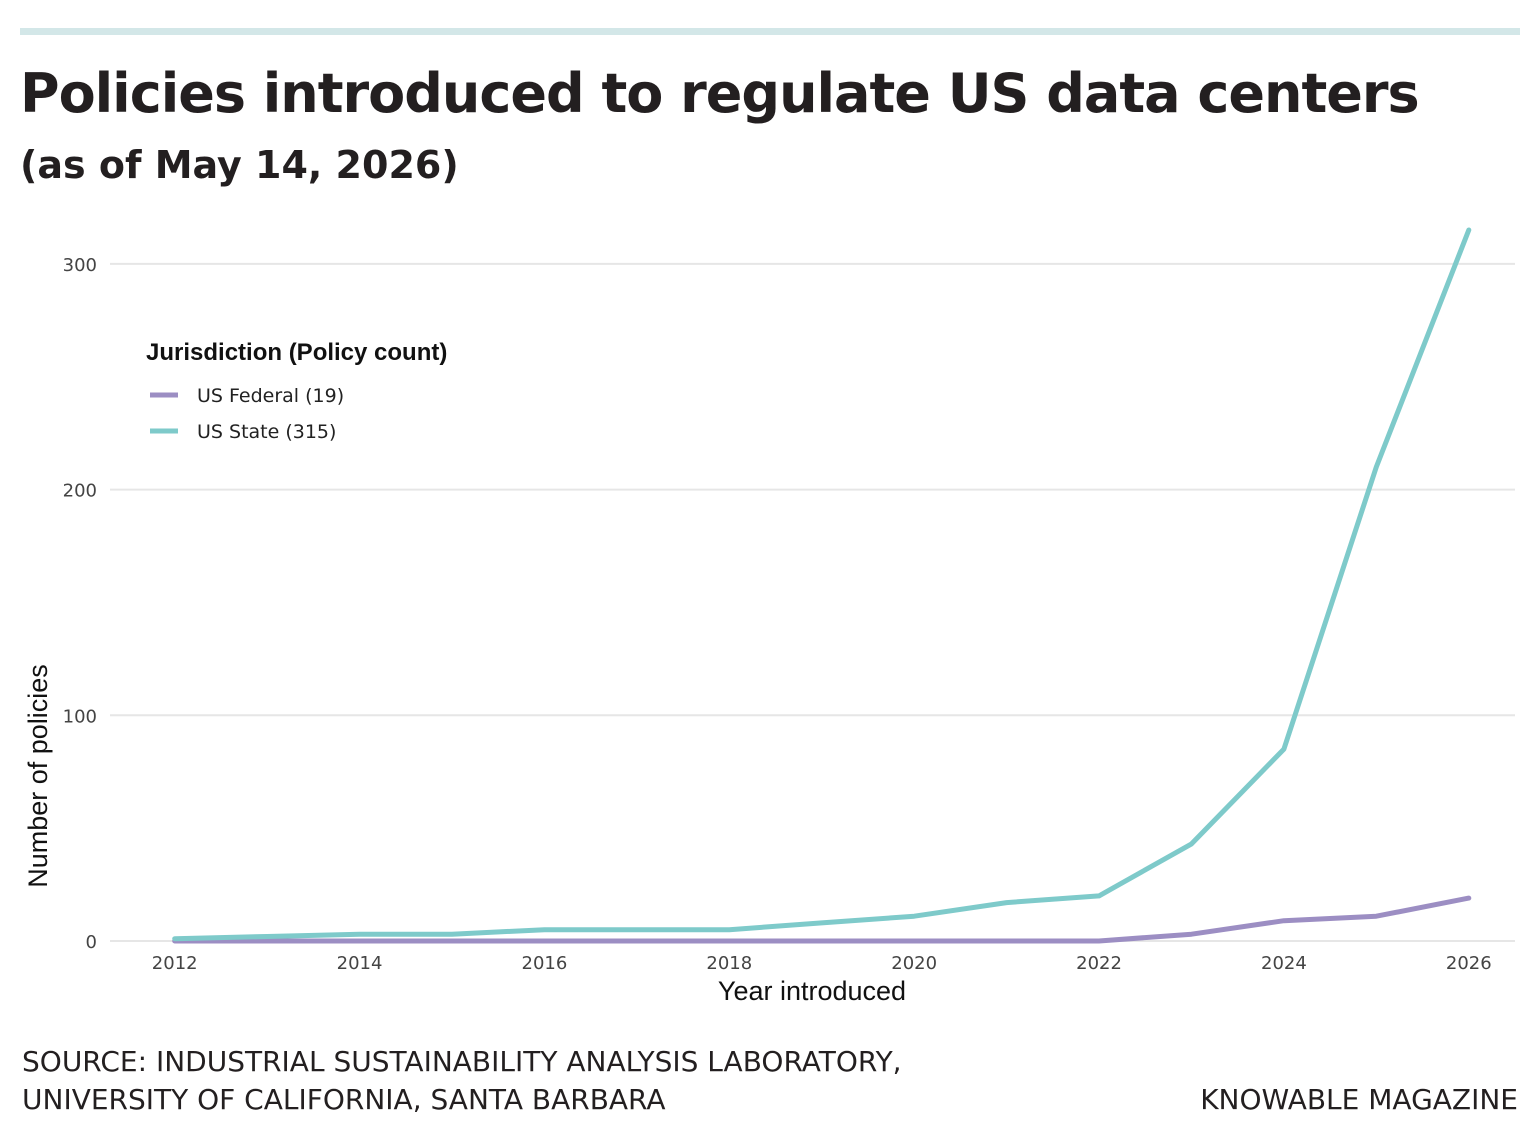 This screenshot has height=1132, width=1540. I want to click on x-tick-label: 2022, so click(1099, 963).